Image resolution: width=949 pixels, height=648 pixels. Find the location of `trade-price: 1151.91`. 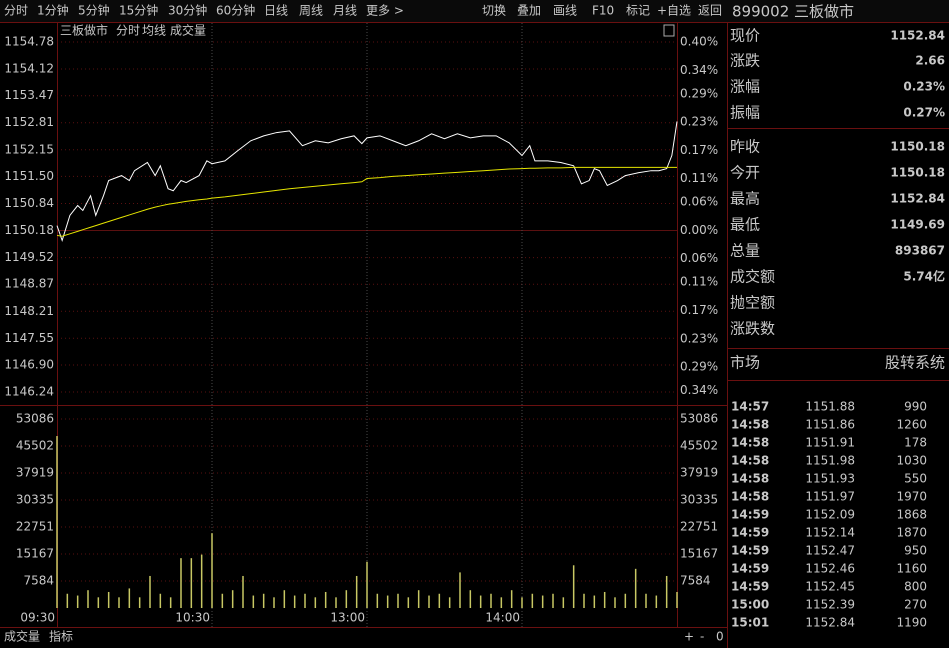

trade-price: 1151.91 is located at coordinates (830, 443).